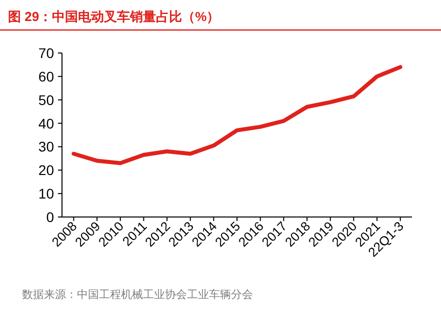 The image size is (441, 330). Describe the element at coordinates (46, 123) in the screenshot. I see `y-tick-label: 40` at that location.